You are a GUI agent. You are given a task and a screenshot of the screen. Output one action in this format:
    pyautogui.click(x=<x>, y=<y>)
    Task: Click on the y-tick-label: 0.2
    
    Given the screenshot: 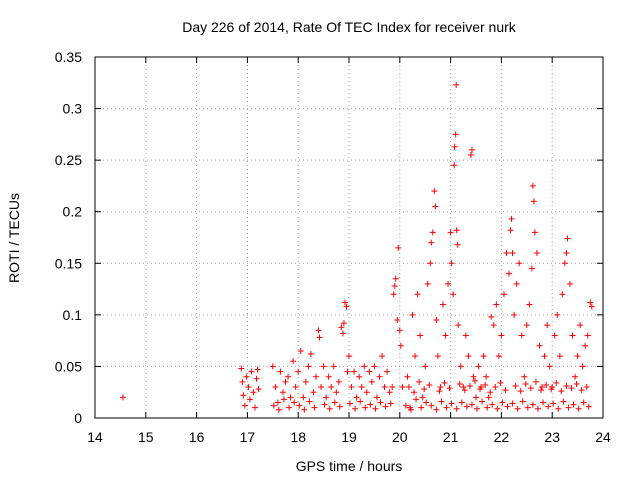 What is the action you would take?
    pyautogui.click(x=73, y=212)
    